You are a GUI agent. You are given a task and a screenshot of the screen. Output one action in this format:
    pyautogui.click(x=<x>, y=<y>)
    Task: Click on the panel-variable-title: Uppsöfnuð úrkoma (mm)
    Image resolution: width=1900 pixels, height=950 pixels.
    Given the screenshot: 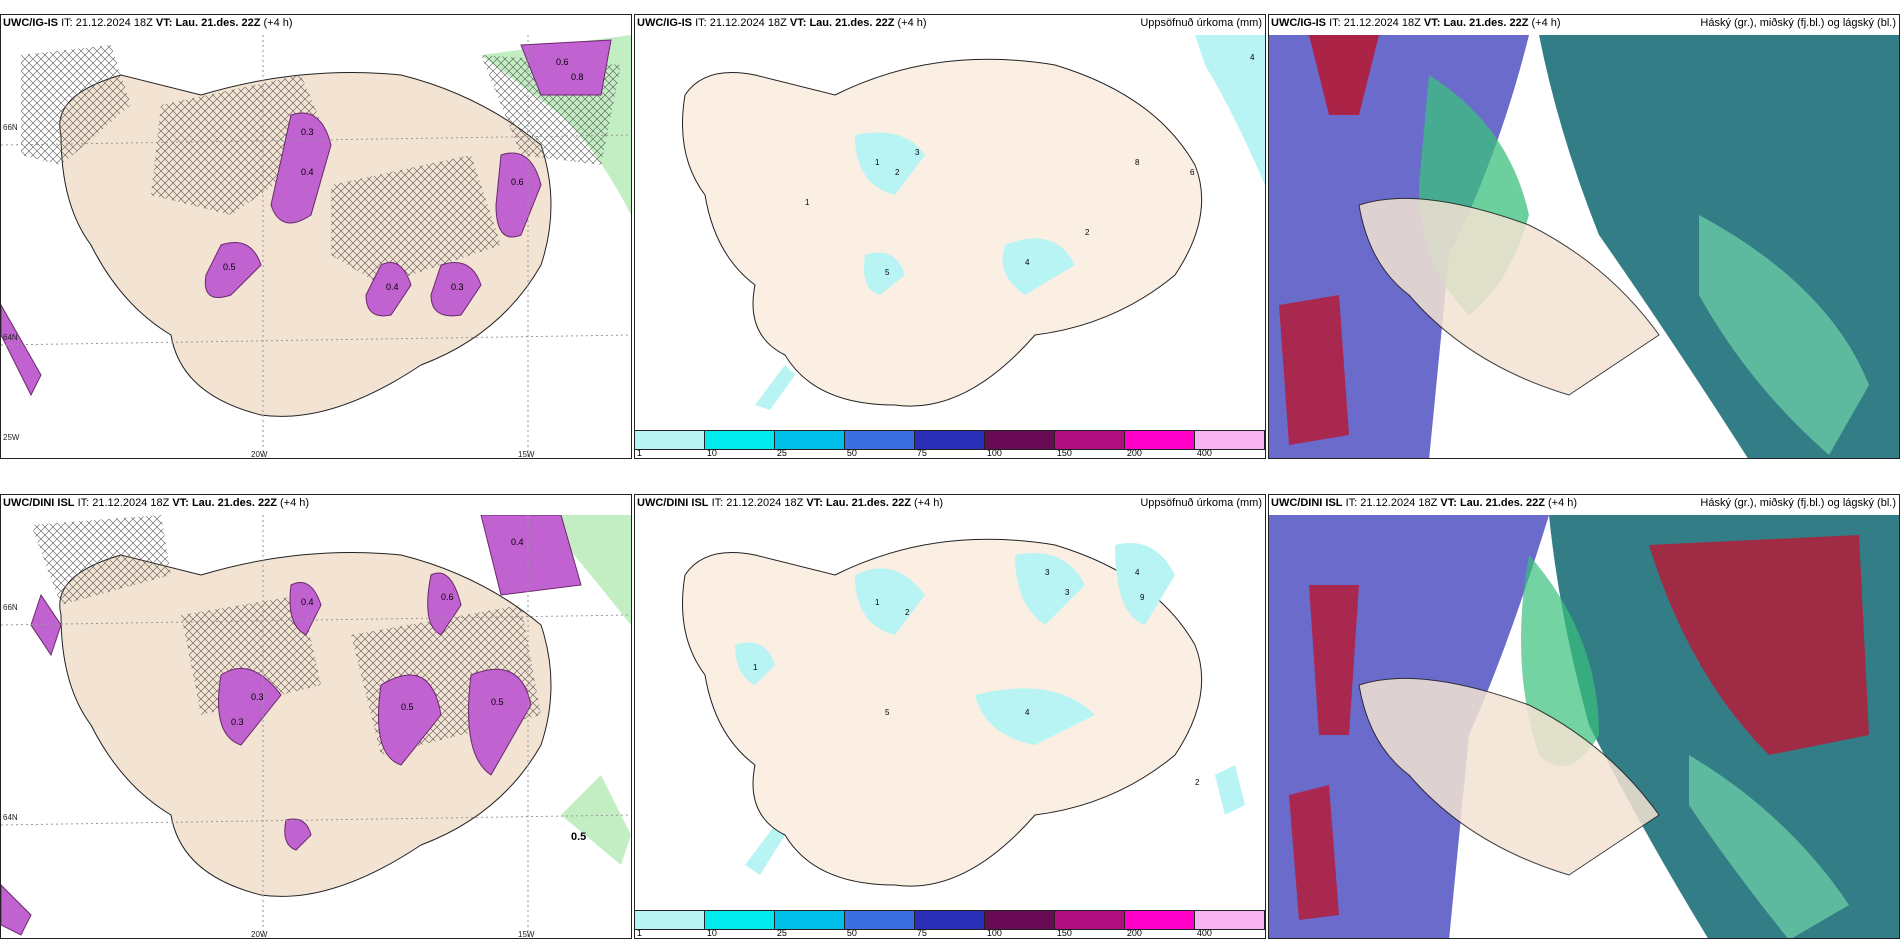 What is the action you would take?
    pyautogui.click(x=1201, y=503)
    